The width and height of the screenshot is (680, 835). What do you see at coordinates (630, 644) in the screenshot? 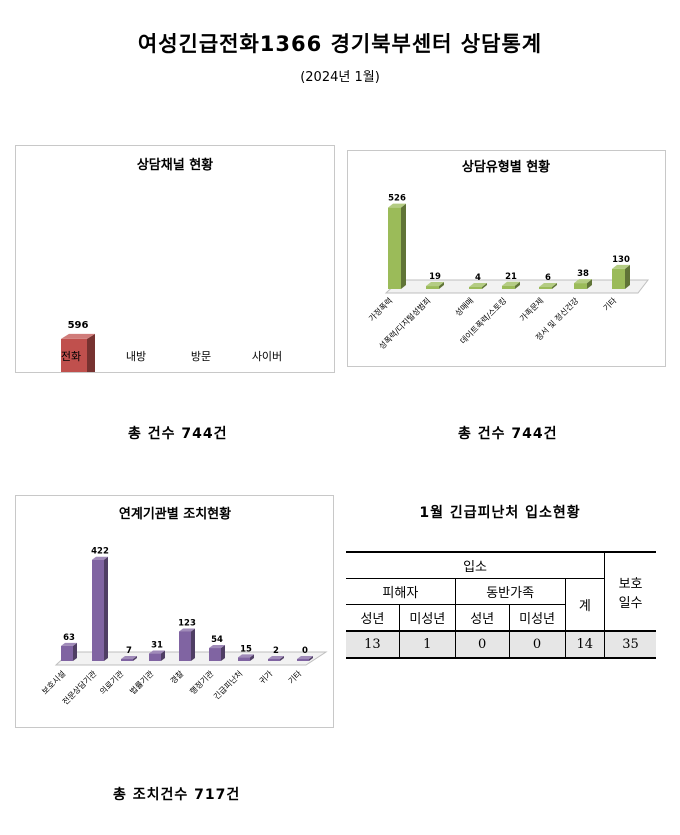
I see `protection-days-value: 35` at bounding box center [630, 644].